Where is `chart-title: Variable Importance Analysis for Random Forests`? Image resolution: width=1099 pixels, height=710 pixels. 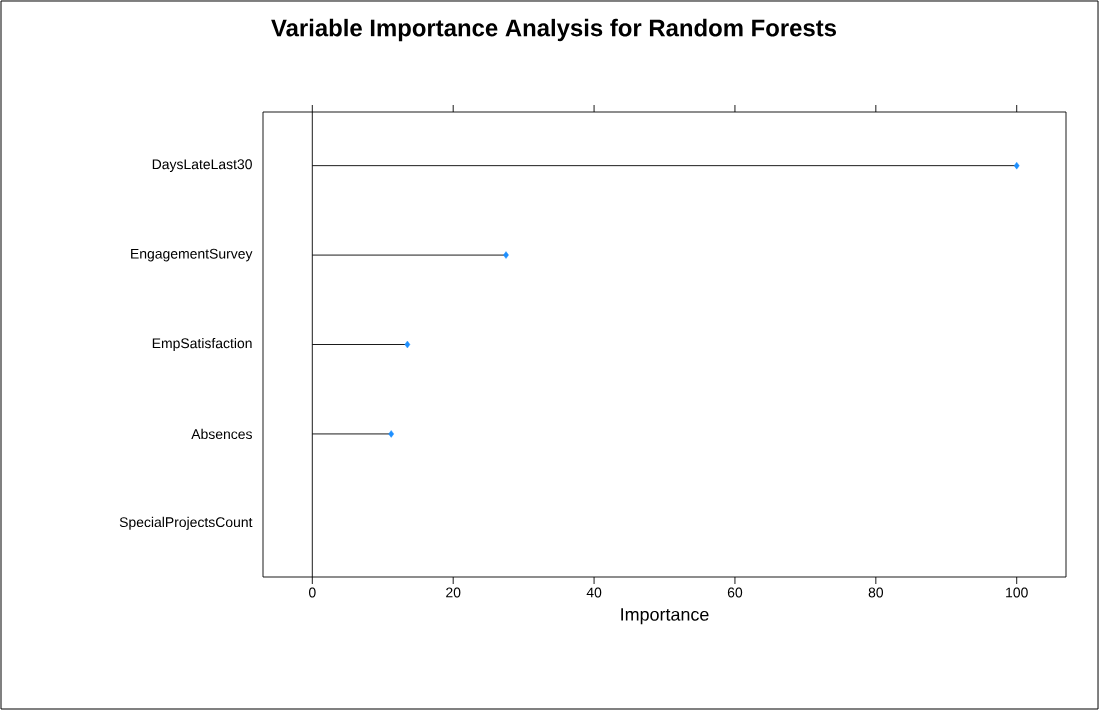
chart-title: Variable Importance Analysis for Random Forests is located at coordinates (553, 30).